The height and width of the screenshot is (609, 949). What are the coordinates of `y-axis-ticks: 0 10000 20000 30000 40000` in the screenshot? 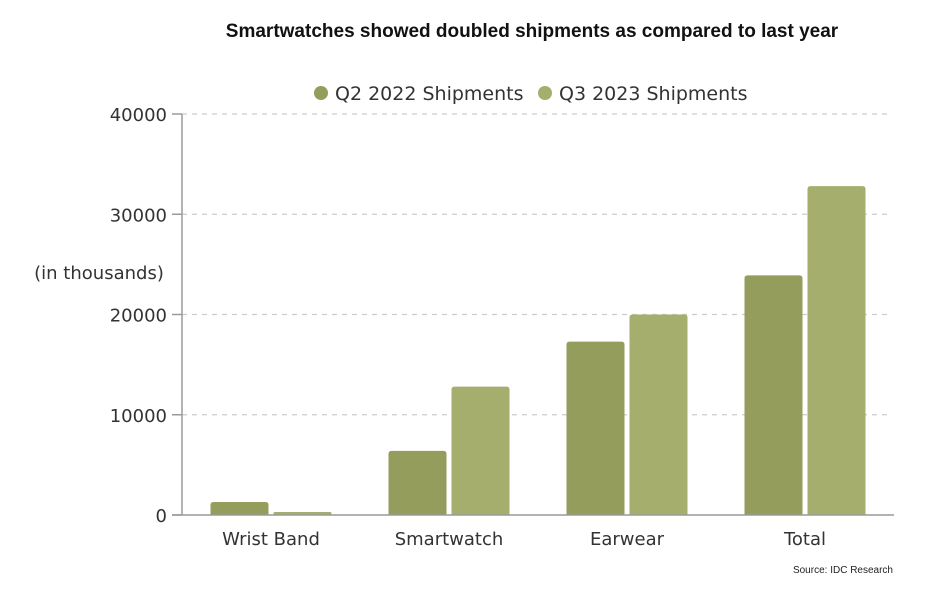 It's located at (146, 316).